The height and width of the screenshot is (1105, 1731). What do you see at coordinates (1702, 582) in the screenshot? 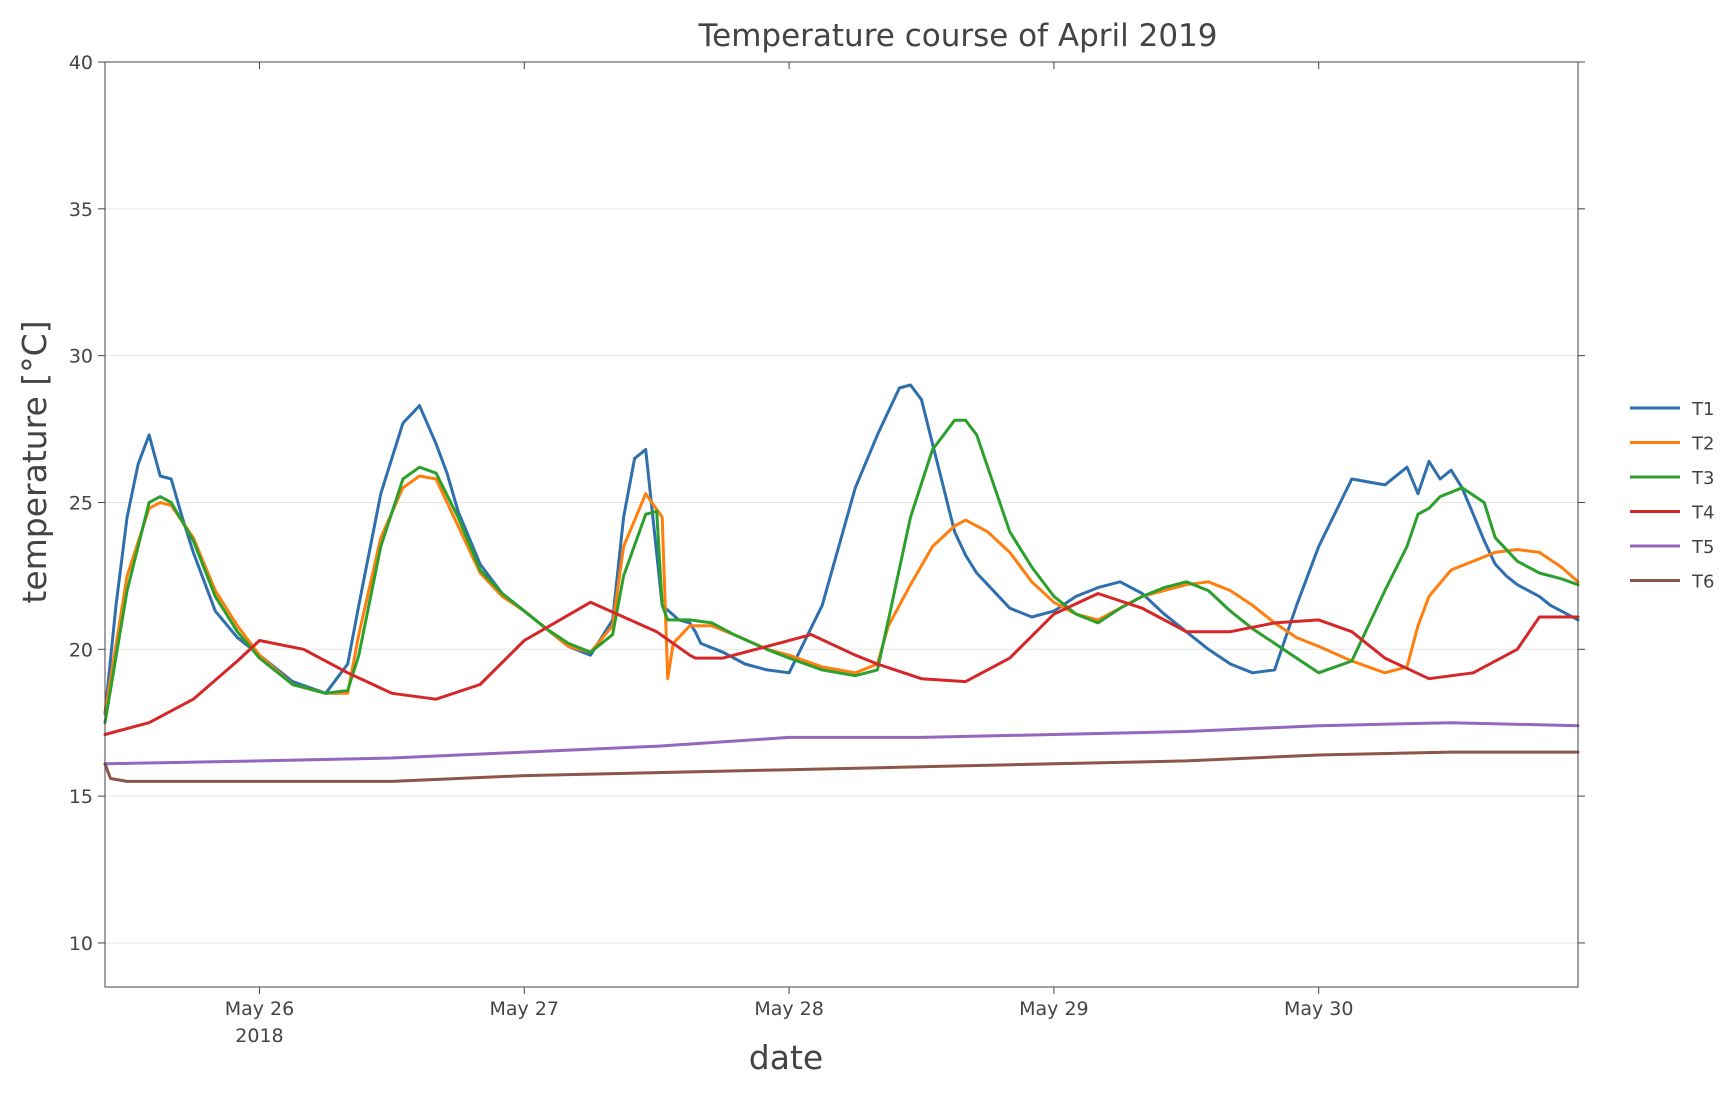
I see `legend-label-t6: T6` at bounding box center [1702, 582].